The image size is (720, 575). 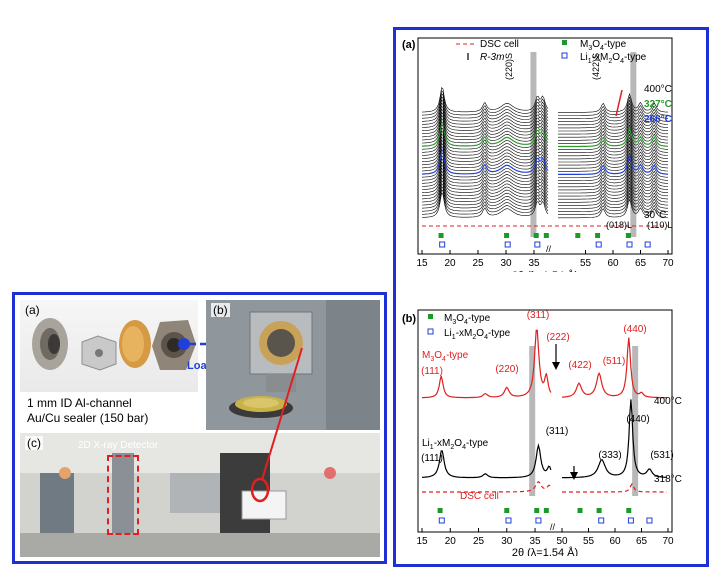 I want to click on legend-dsc-label-a: DSC cell, so click(x=499, y=44).